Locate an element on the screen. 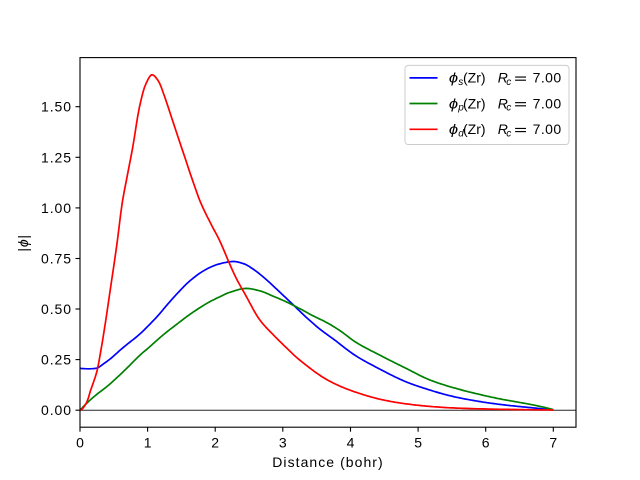  svg-text: d is located at coordinates (461, 134).